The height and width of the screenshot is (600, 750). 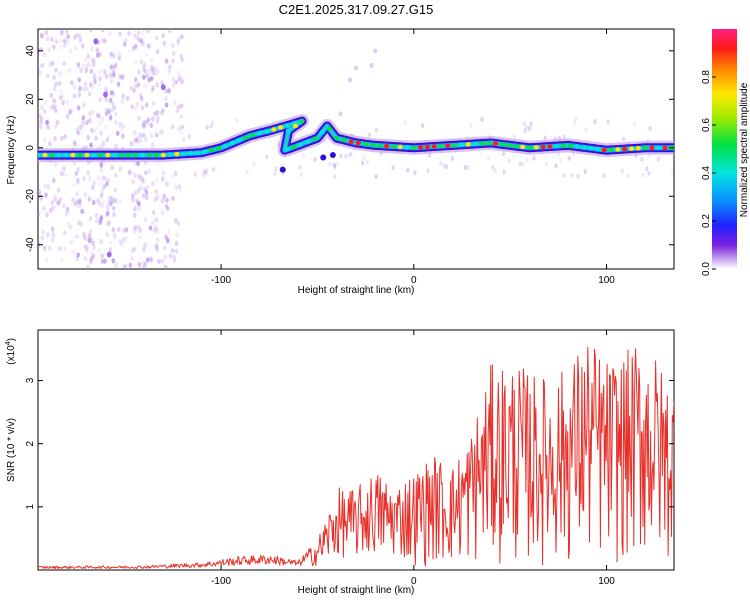 I want to click on spectrogram-xtick-label: -100, so click(x=221, y=280).